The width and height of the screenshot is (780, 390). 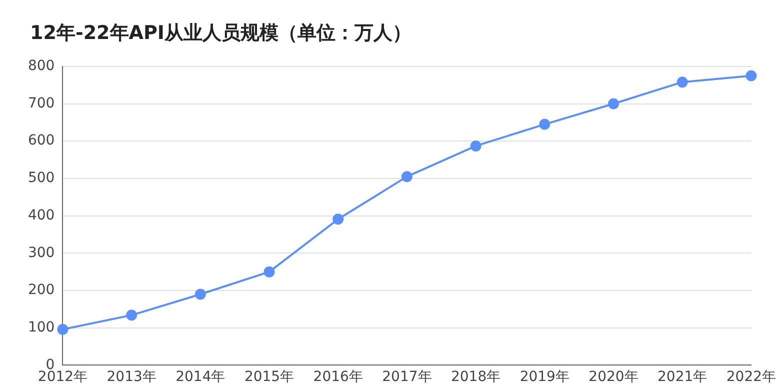 I want to click on y-tick-label: 700, so click(x=41, y=103).